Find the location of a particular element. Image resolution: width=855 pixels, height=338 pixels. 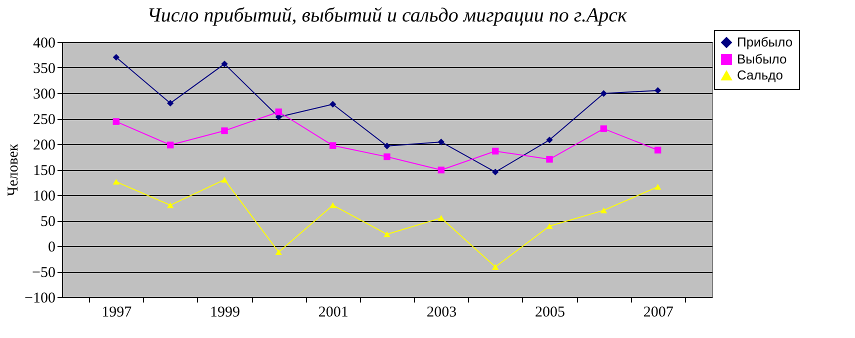

y-tick-label: 0 is located at coordinates (52, 248).